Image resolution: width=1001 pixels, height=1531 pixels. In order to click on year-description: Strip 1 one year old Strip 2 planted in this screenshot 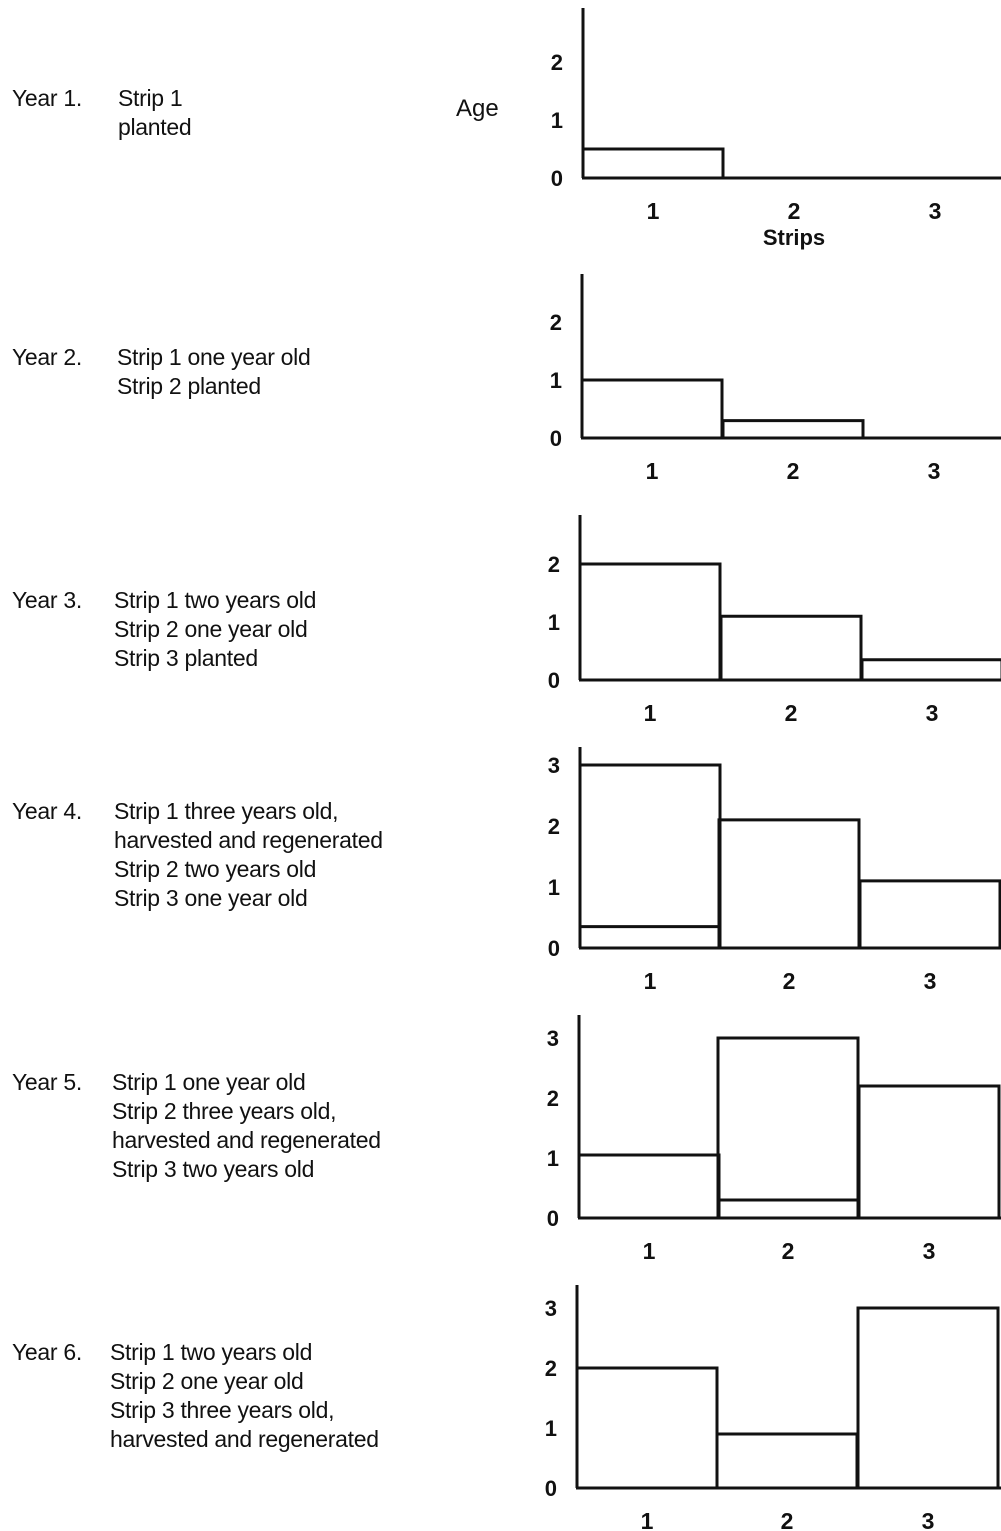, I will do `click(214, 372)`.